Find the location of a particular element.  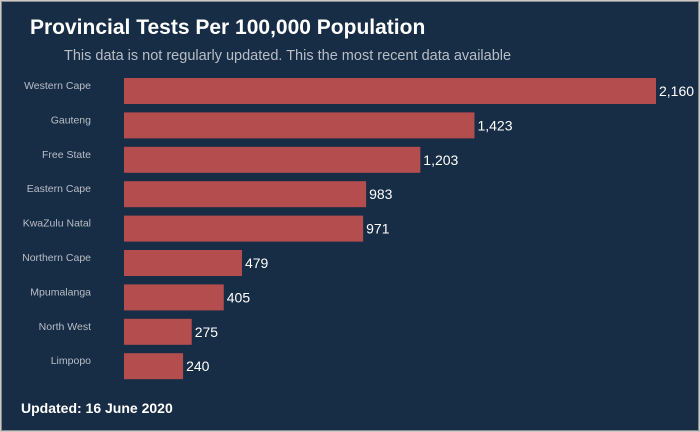

value-label: 983 is located at coordinates (381, 194).